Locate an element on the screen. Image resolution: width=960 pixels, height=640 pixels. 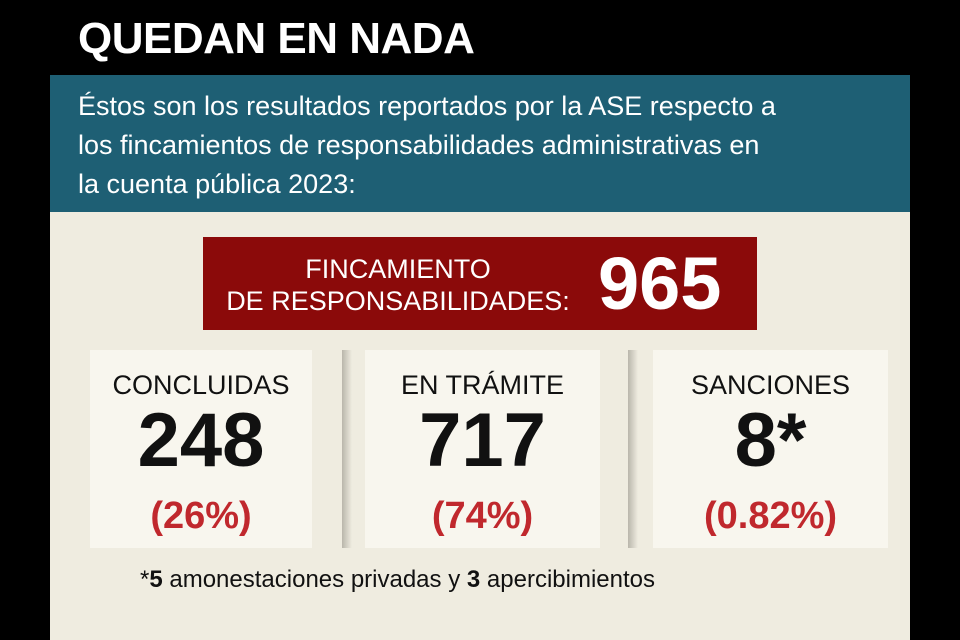
intro-line: la cuenta pública 2023: is located at coordinates (217, 184).